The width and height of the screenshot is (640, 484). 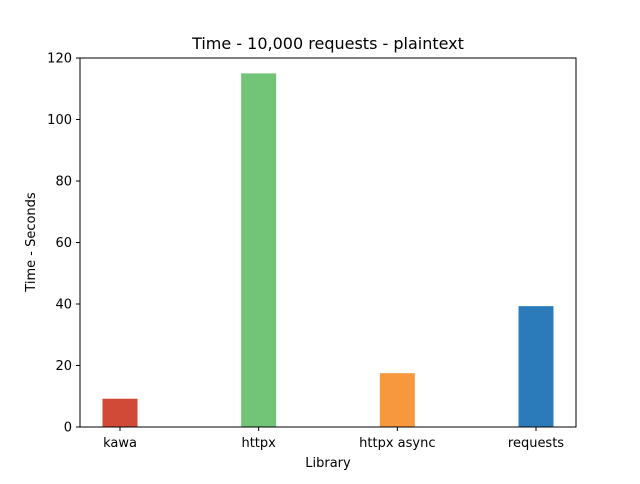 I want to click on y-tick-label: 100, so click(x=59, y=120).